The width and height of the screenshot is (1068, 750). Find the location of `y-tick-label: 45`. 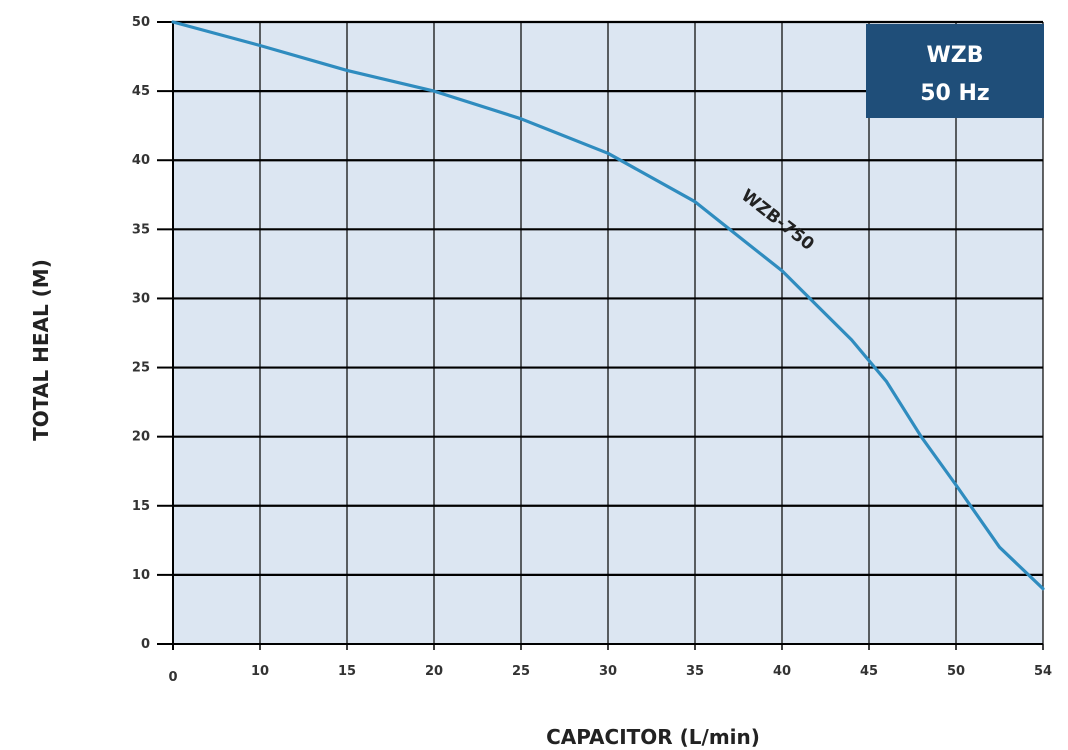

y-tick-label: 45 is located at coordinates (141, 91).